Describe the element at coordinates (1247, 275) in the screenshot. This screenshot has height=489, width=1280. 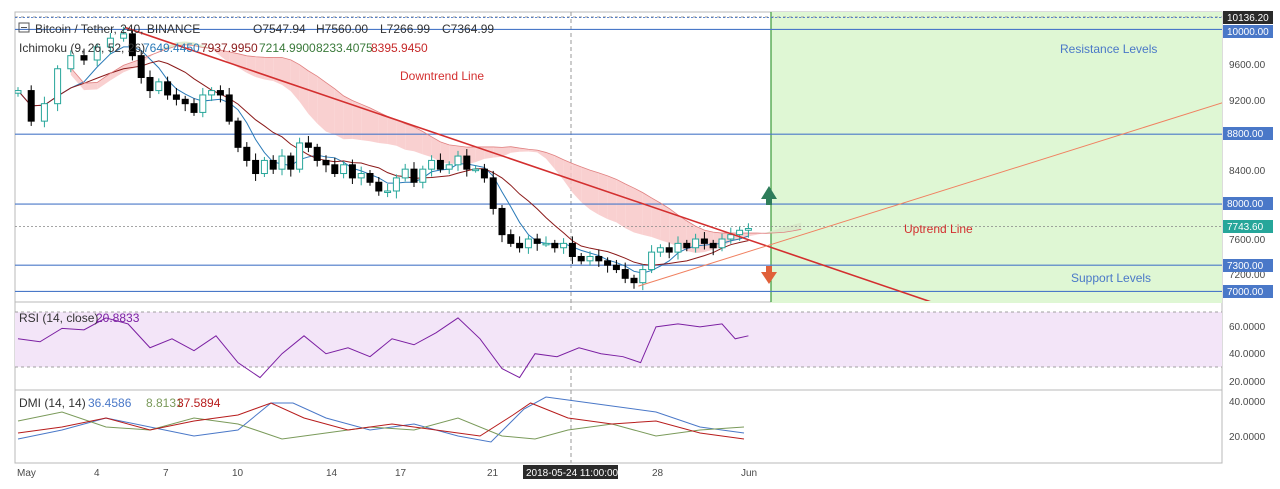
I see `price-tick: 7200.00` at that location.